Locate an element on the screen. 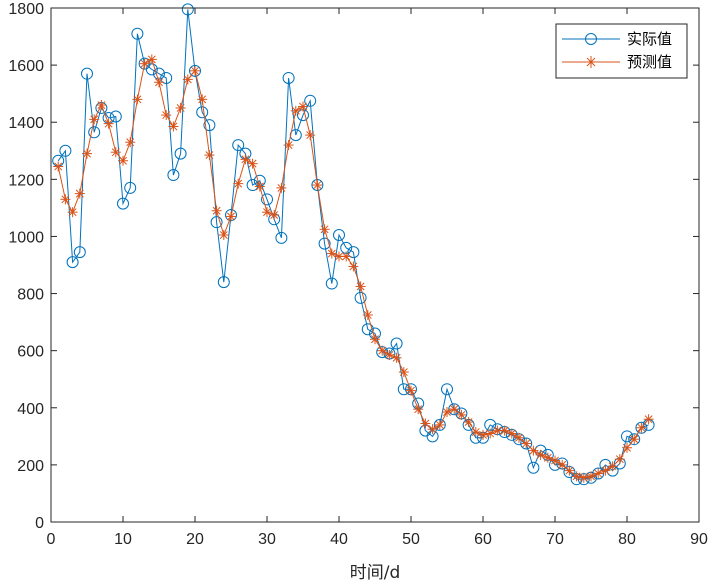 This screenshot has height=584, width=714. legend-marker-actual is located at coordinates (591, 39).